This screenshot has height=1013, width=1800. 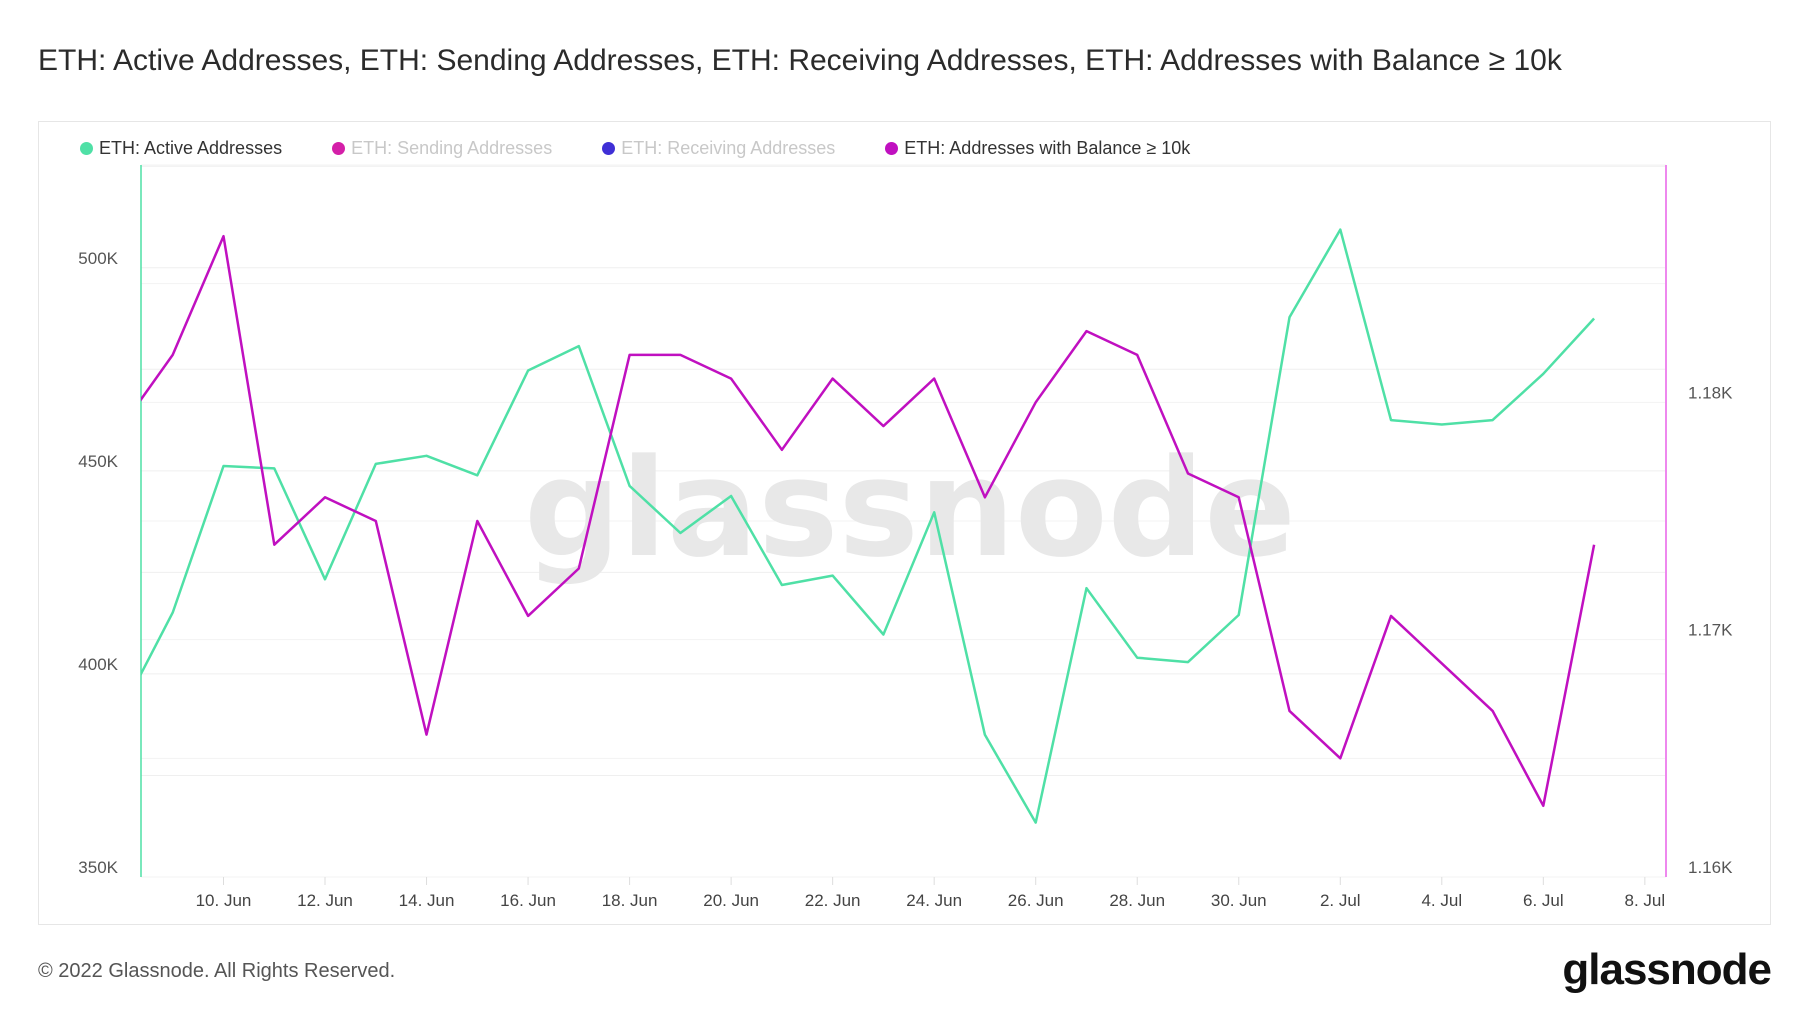 What do you see at coordinates (630, 900) in the screenshot?
I see `x-tick-label: 18. Jun` at bounding box center [630, 900].